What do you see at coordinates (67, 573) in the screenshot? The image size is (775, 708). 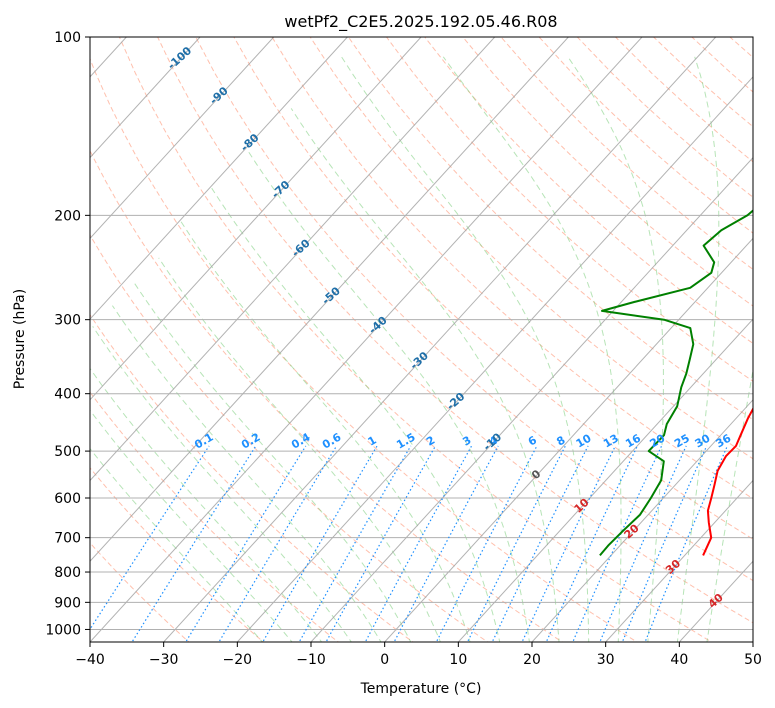 I see `y-tick-label: 800` at bounding box center [67, 573].